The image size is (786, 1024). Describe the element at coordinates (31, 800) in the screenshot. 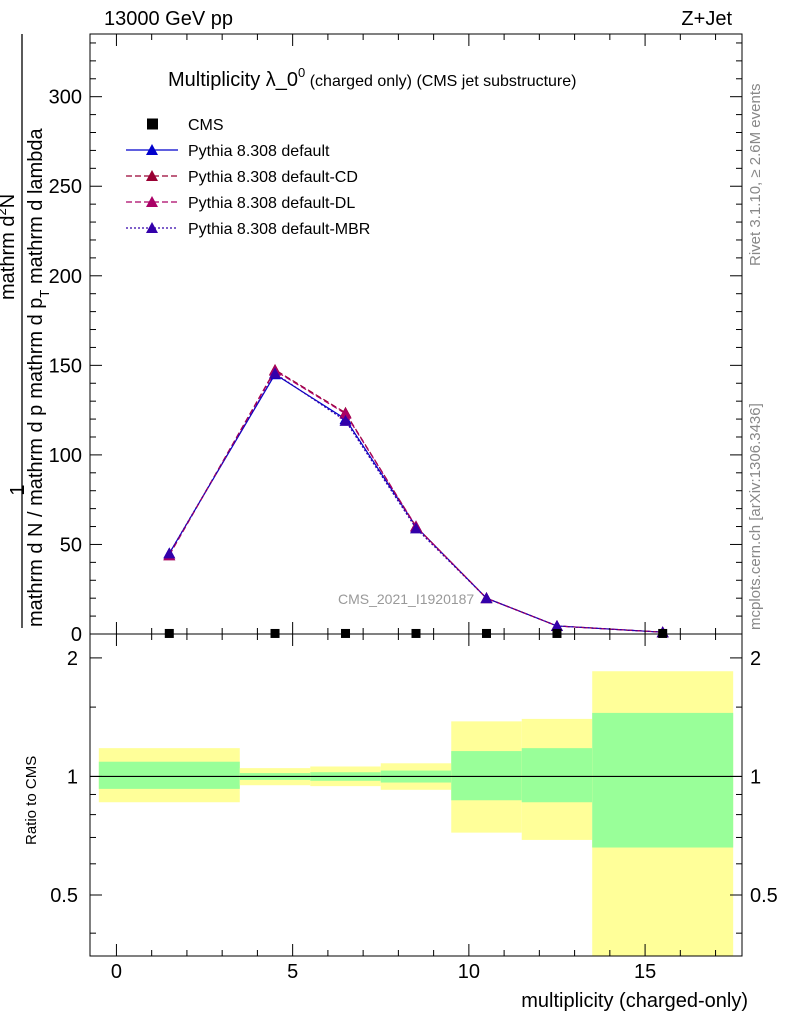

I see `ratio-ylabel: Ratio to CMS` at that location.